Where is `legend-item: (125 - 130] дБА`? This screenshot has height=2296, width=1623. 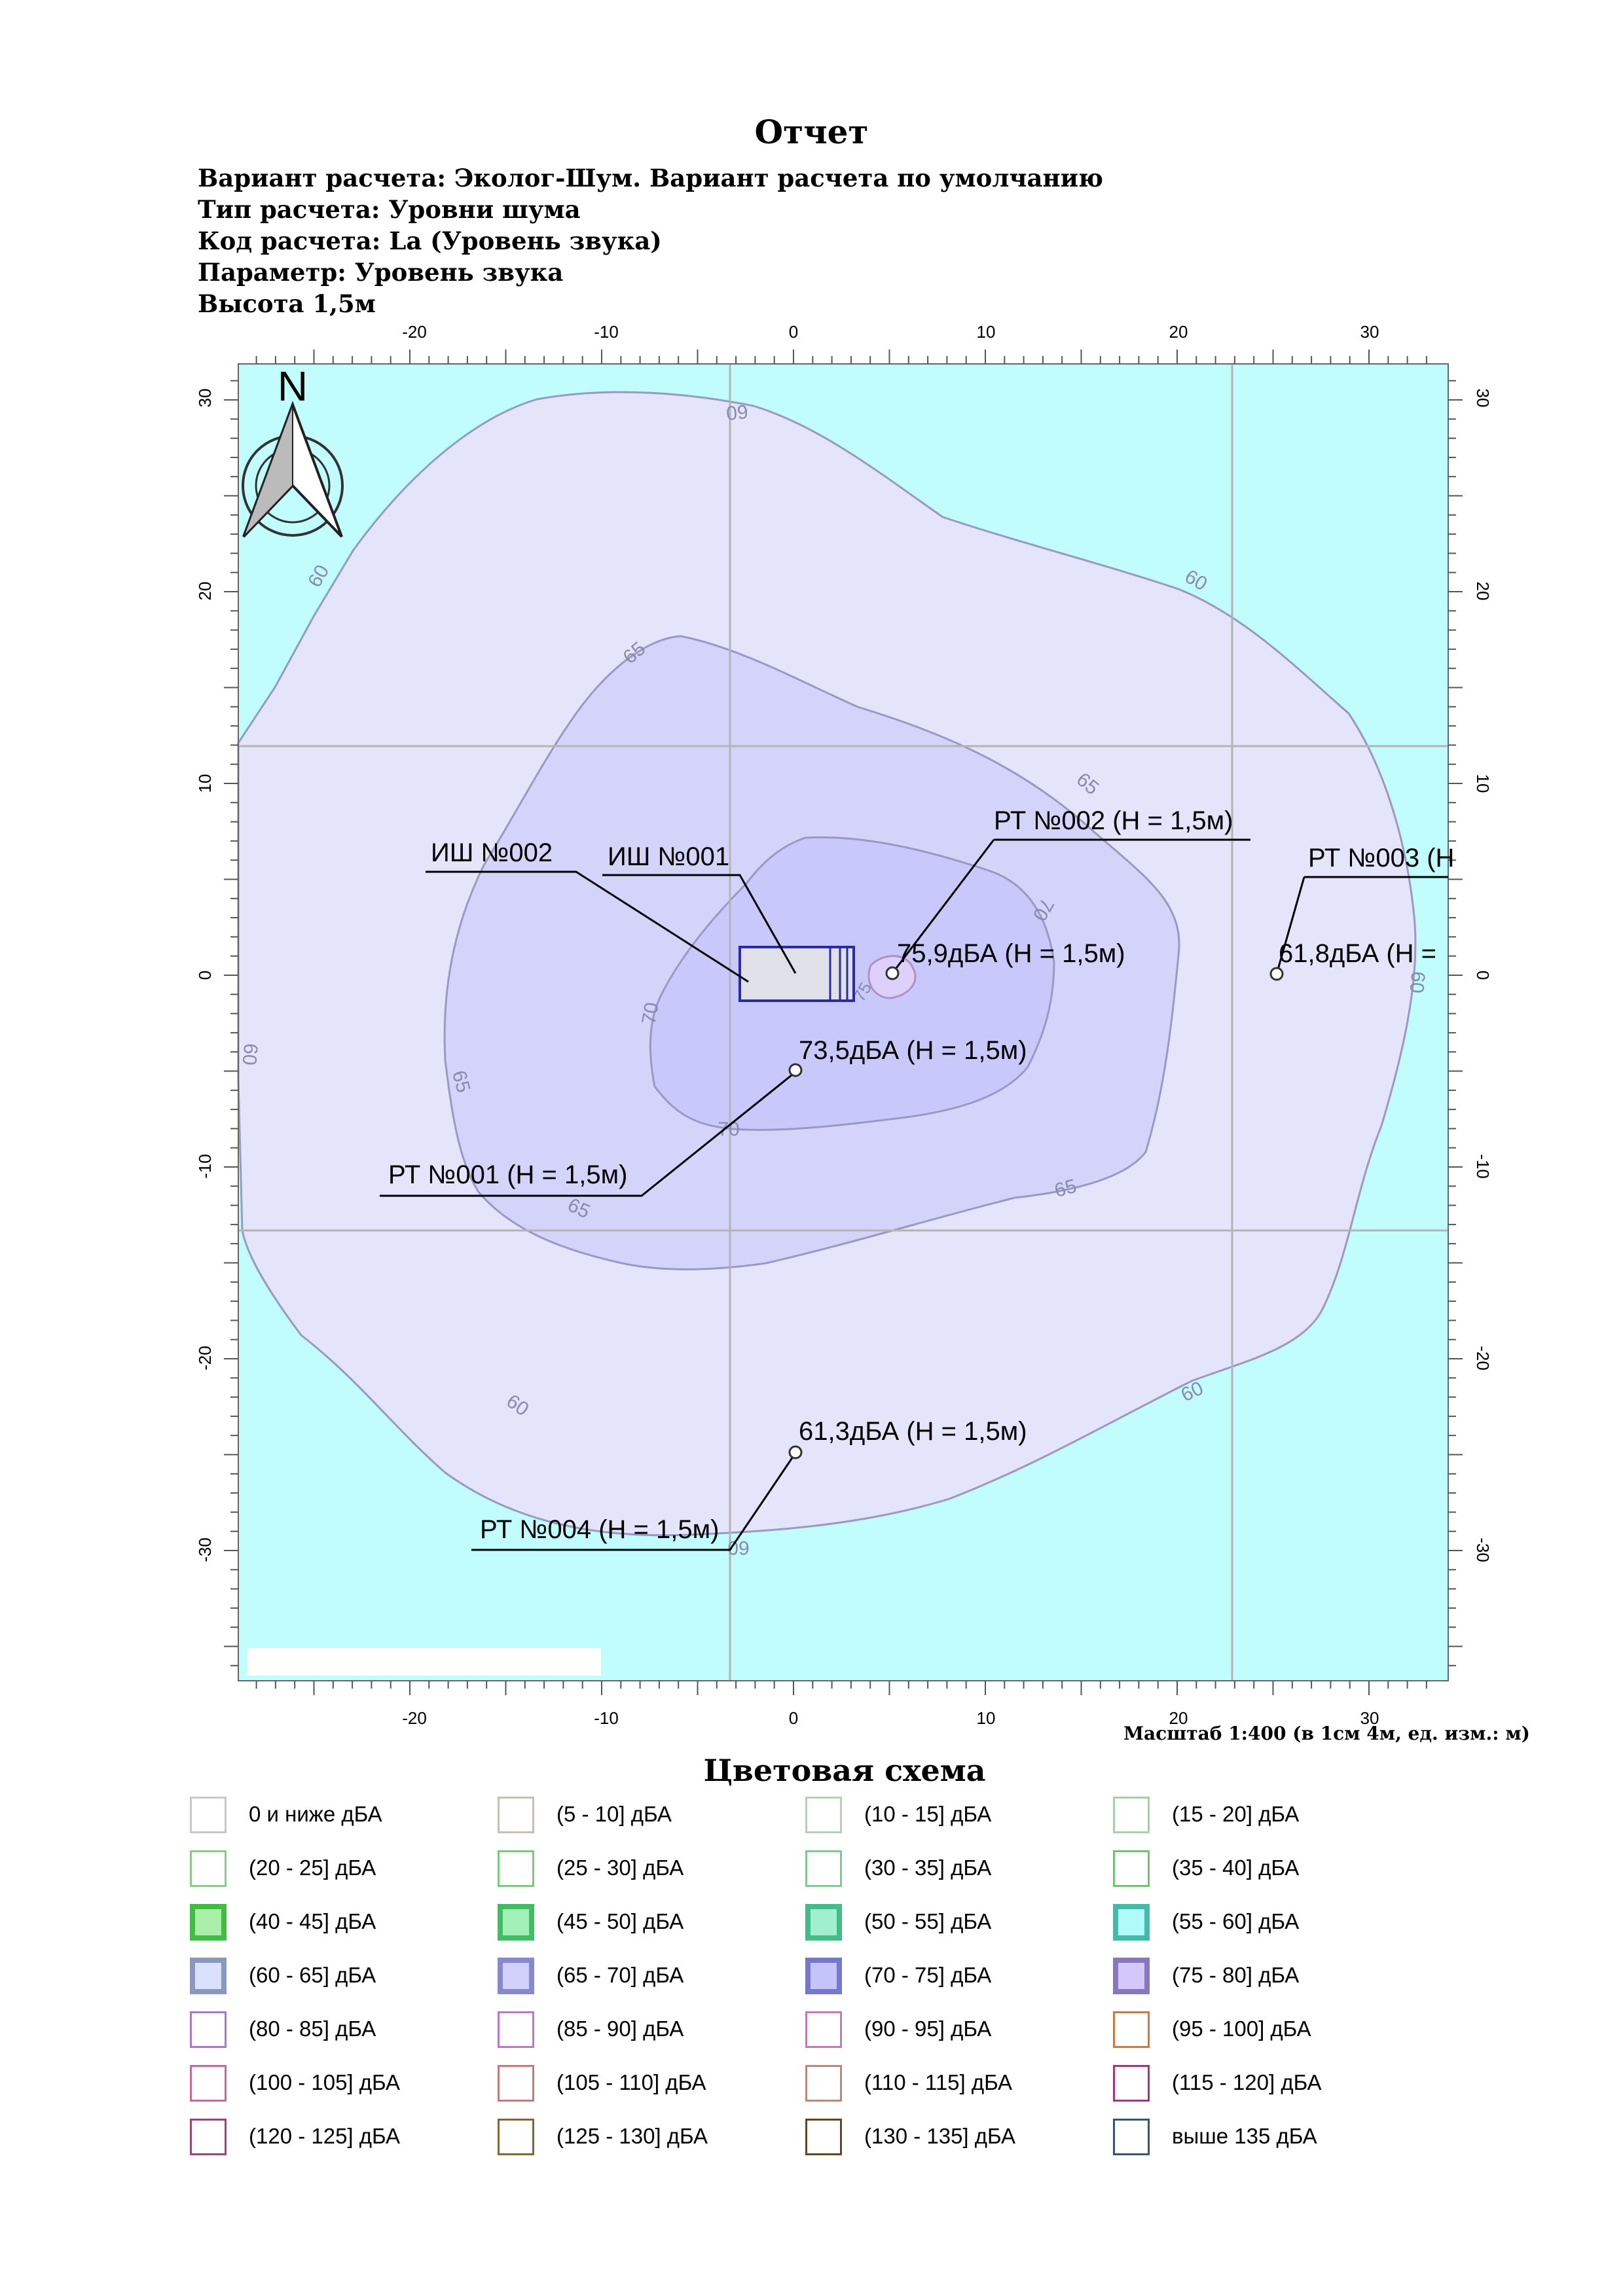
legend-item: (125 - 130] дБА is located at coordinates (651, 2138).